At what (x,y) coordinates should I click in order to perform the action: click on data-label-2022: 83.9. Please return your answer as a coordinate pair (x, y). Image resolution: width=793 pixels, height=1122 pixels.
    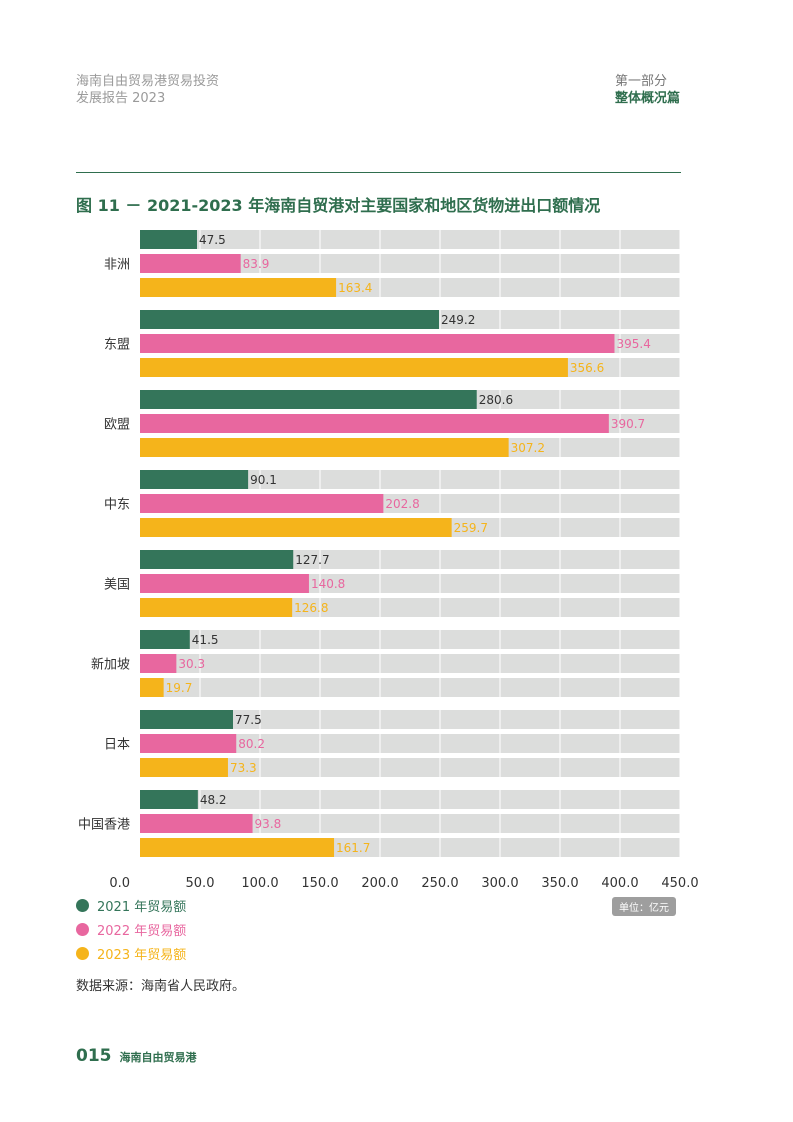
    Looking at the image, I should click on (256, 264).